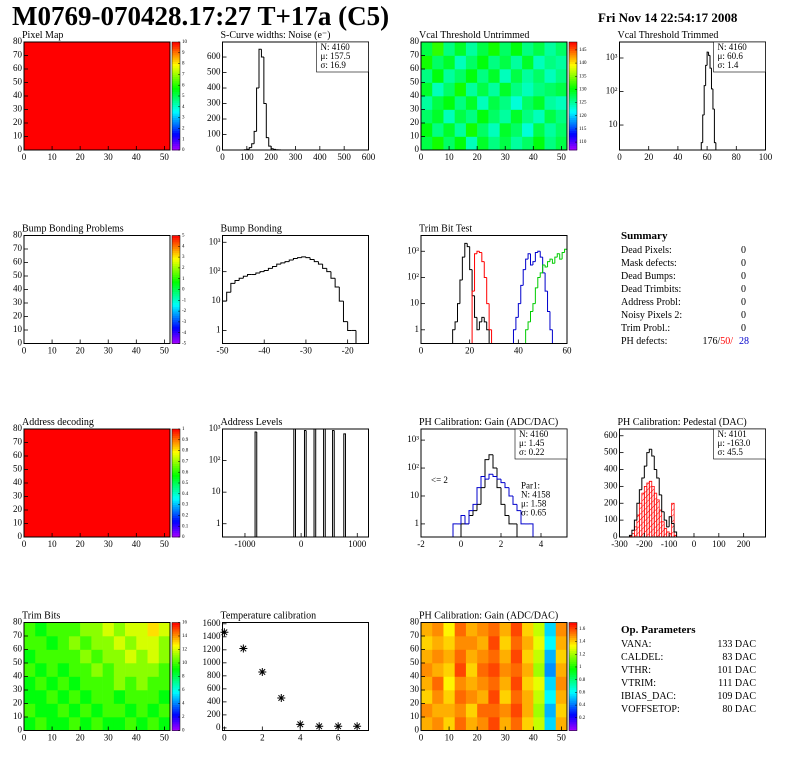  Describe the element at coordinates (744, 544) in the screenshot. I see `x-tick-label: 200` at that location.